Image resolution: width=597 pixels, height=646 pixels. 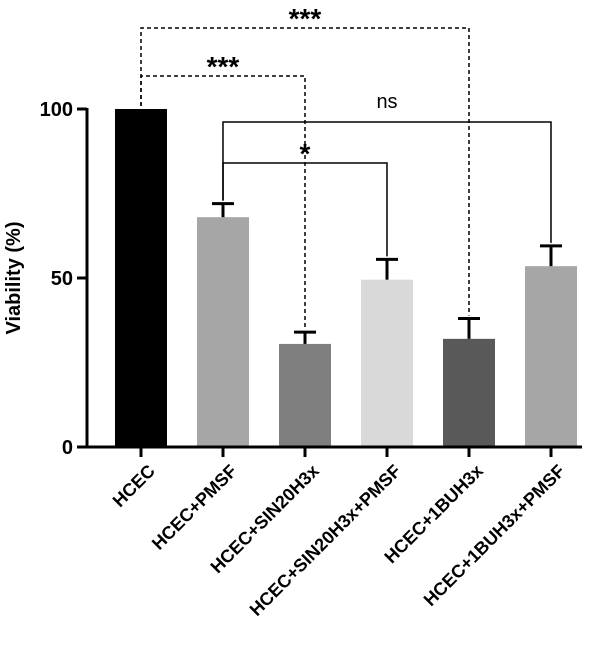 I want to click on x-tick-label-3: HCEC+SIN20H3x+PMSF, so click(x=325, y=540).